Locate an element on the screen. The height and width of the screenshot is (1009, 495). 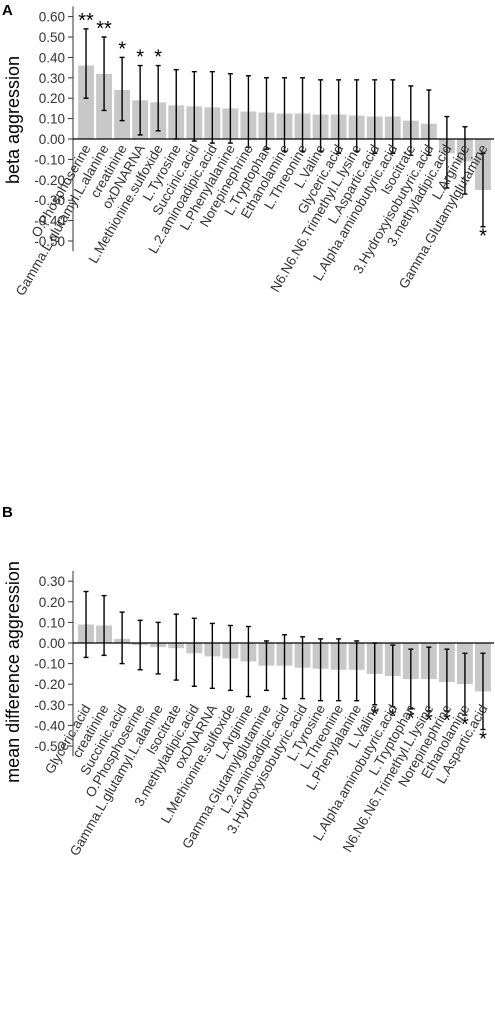
panel-b-y-axis-title: mean difference aggression is located at coordinates (13, 672).